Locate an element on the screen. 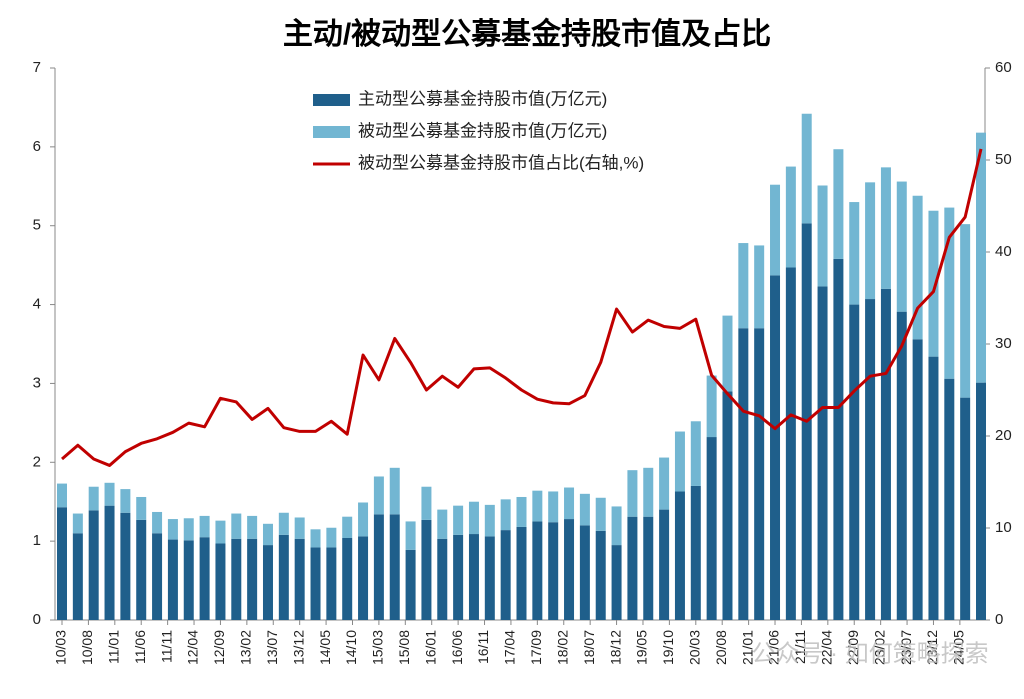  x-tick-label: 19/10 is located at coordinates (668, 647).